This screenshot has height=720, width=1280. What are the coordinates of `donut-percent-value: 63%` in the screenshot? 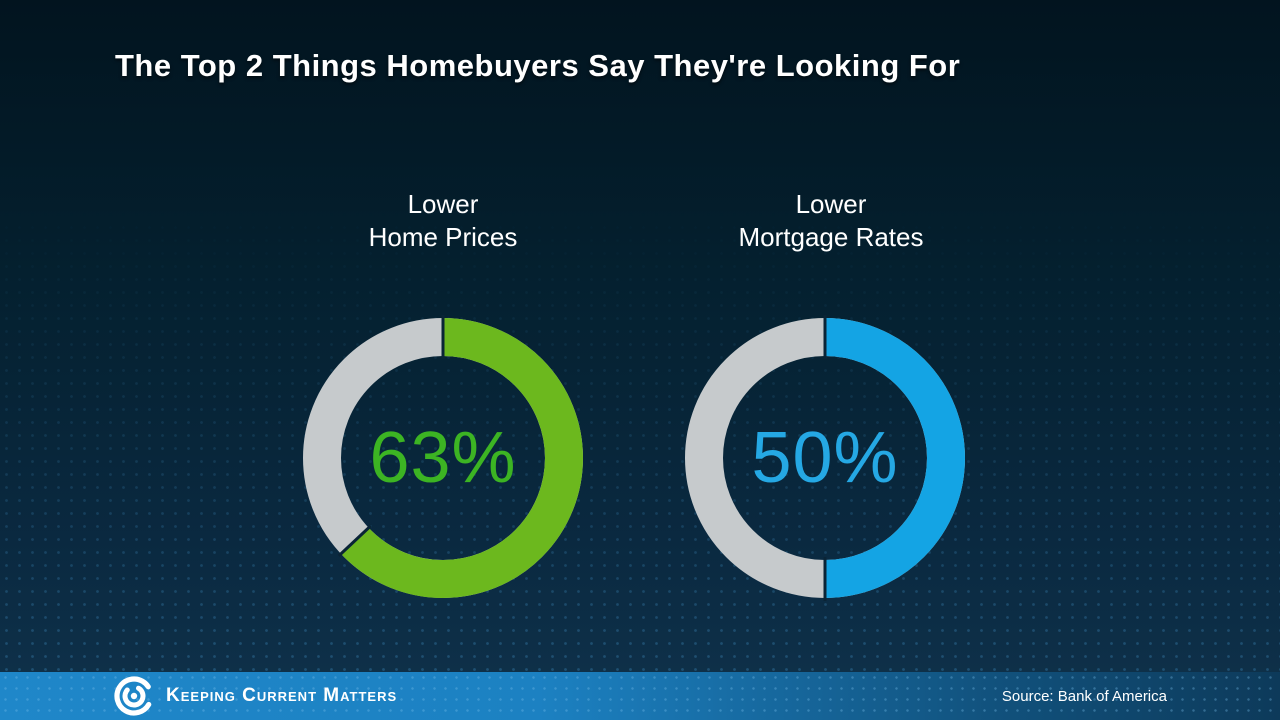 It's located at (443, 458).